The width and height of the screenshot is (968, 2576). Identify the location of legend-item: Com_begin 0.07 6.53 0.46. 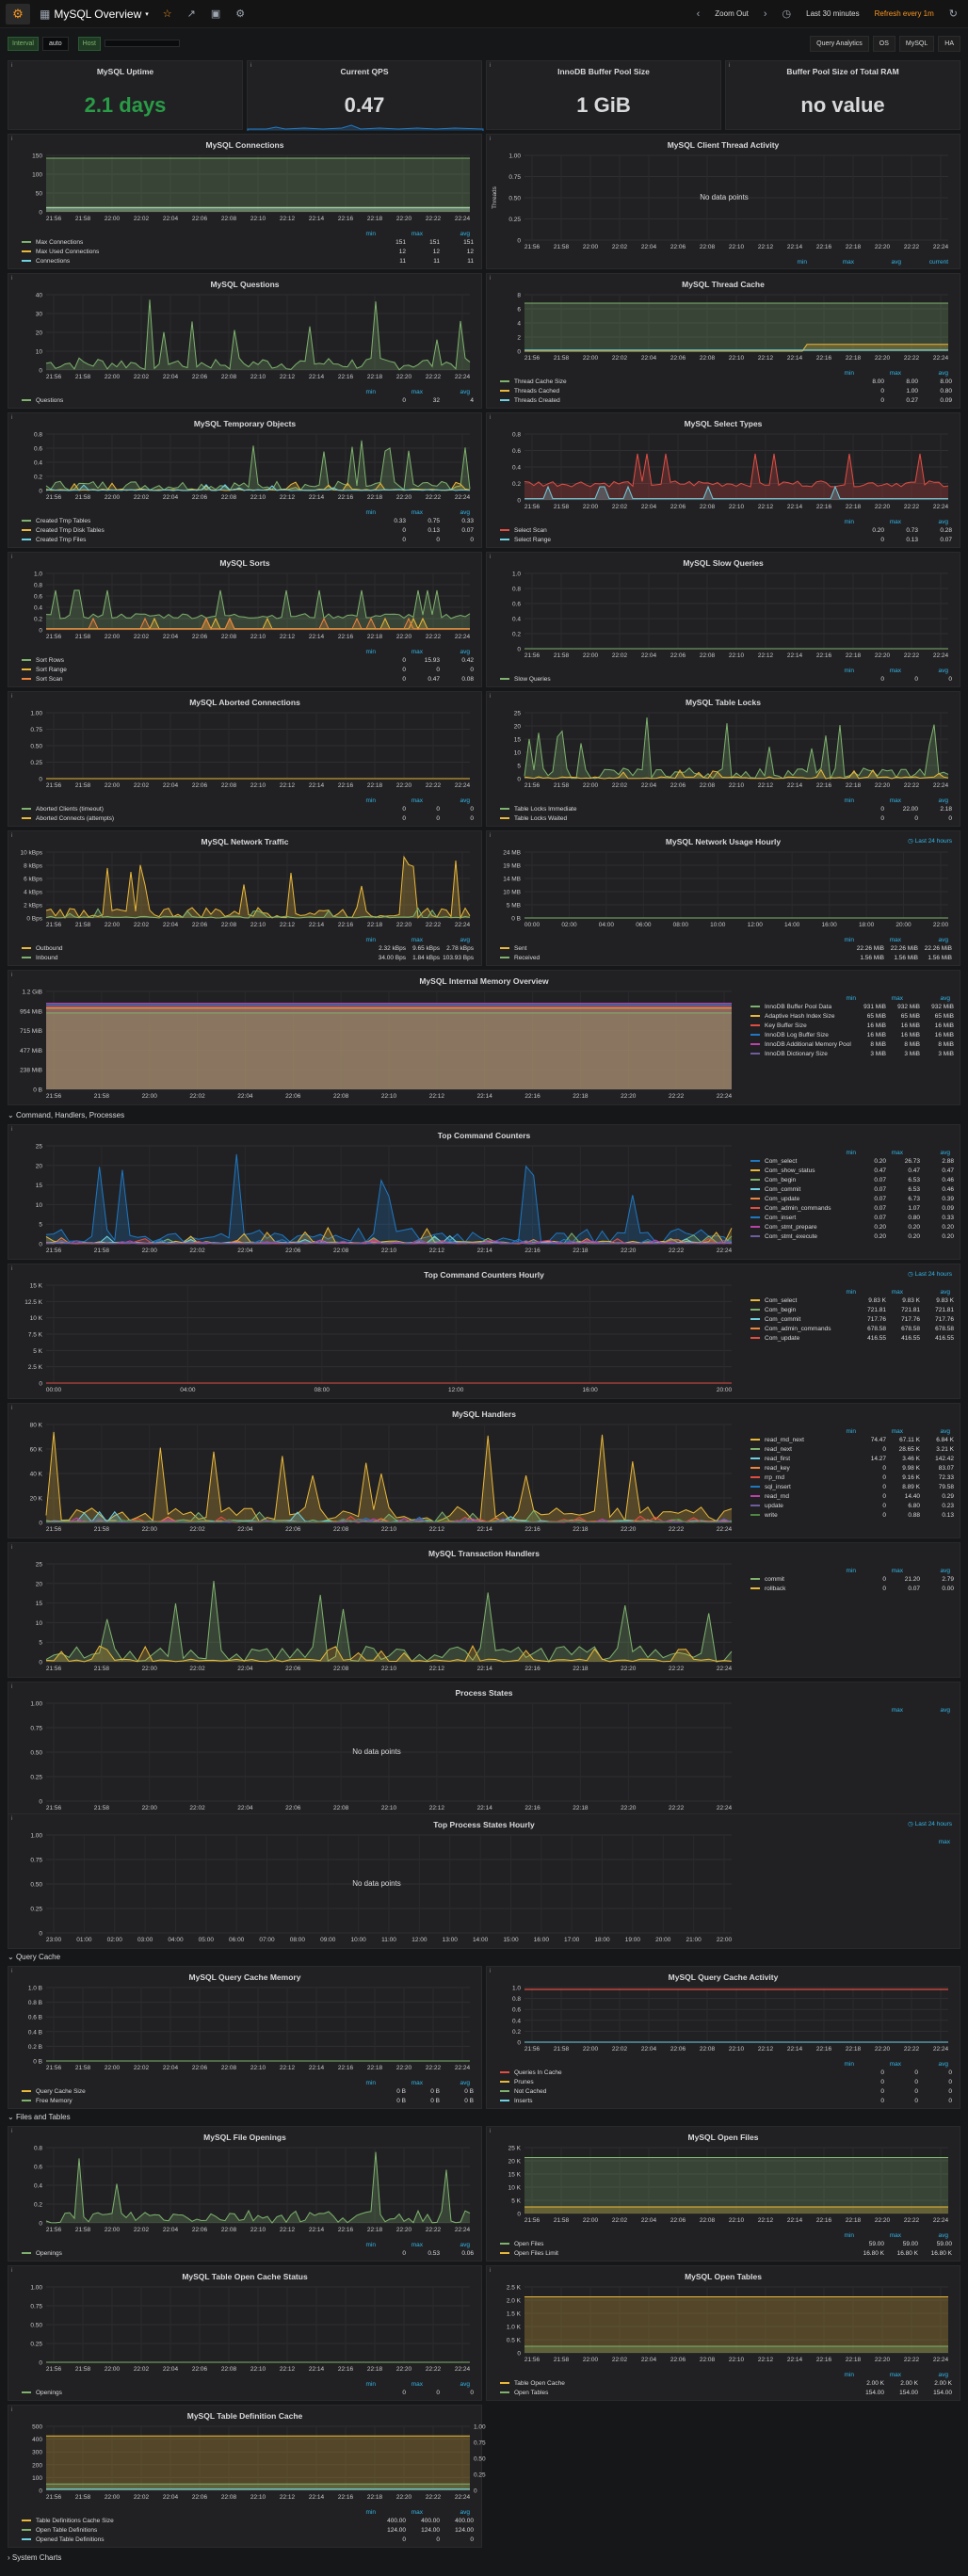
(852, 1179).